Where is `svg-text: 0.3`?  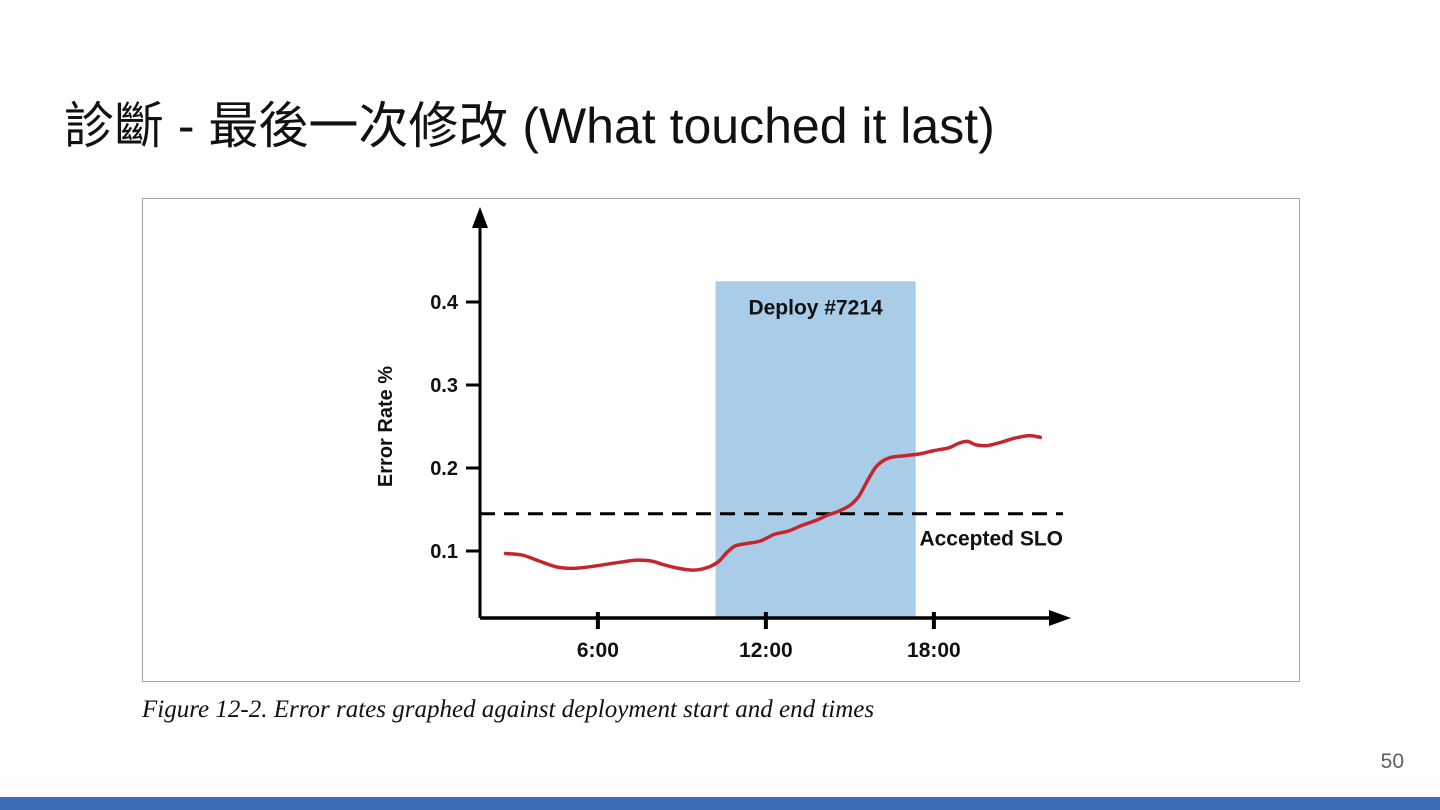
svg-text: 0.3 is located at coordinates (444, 386).